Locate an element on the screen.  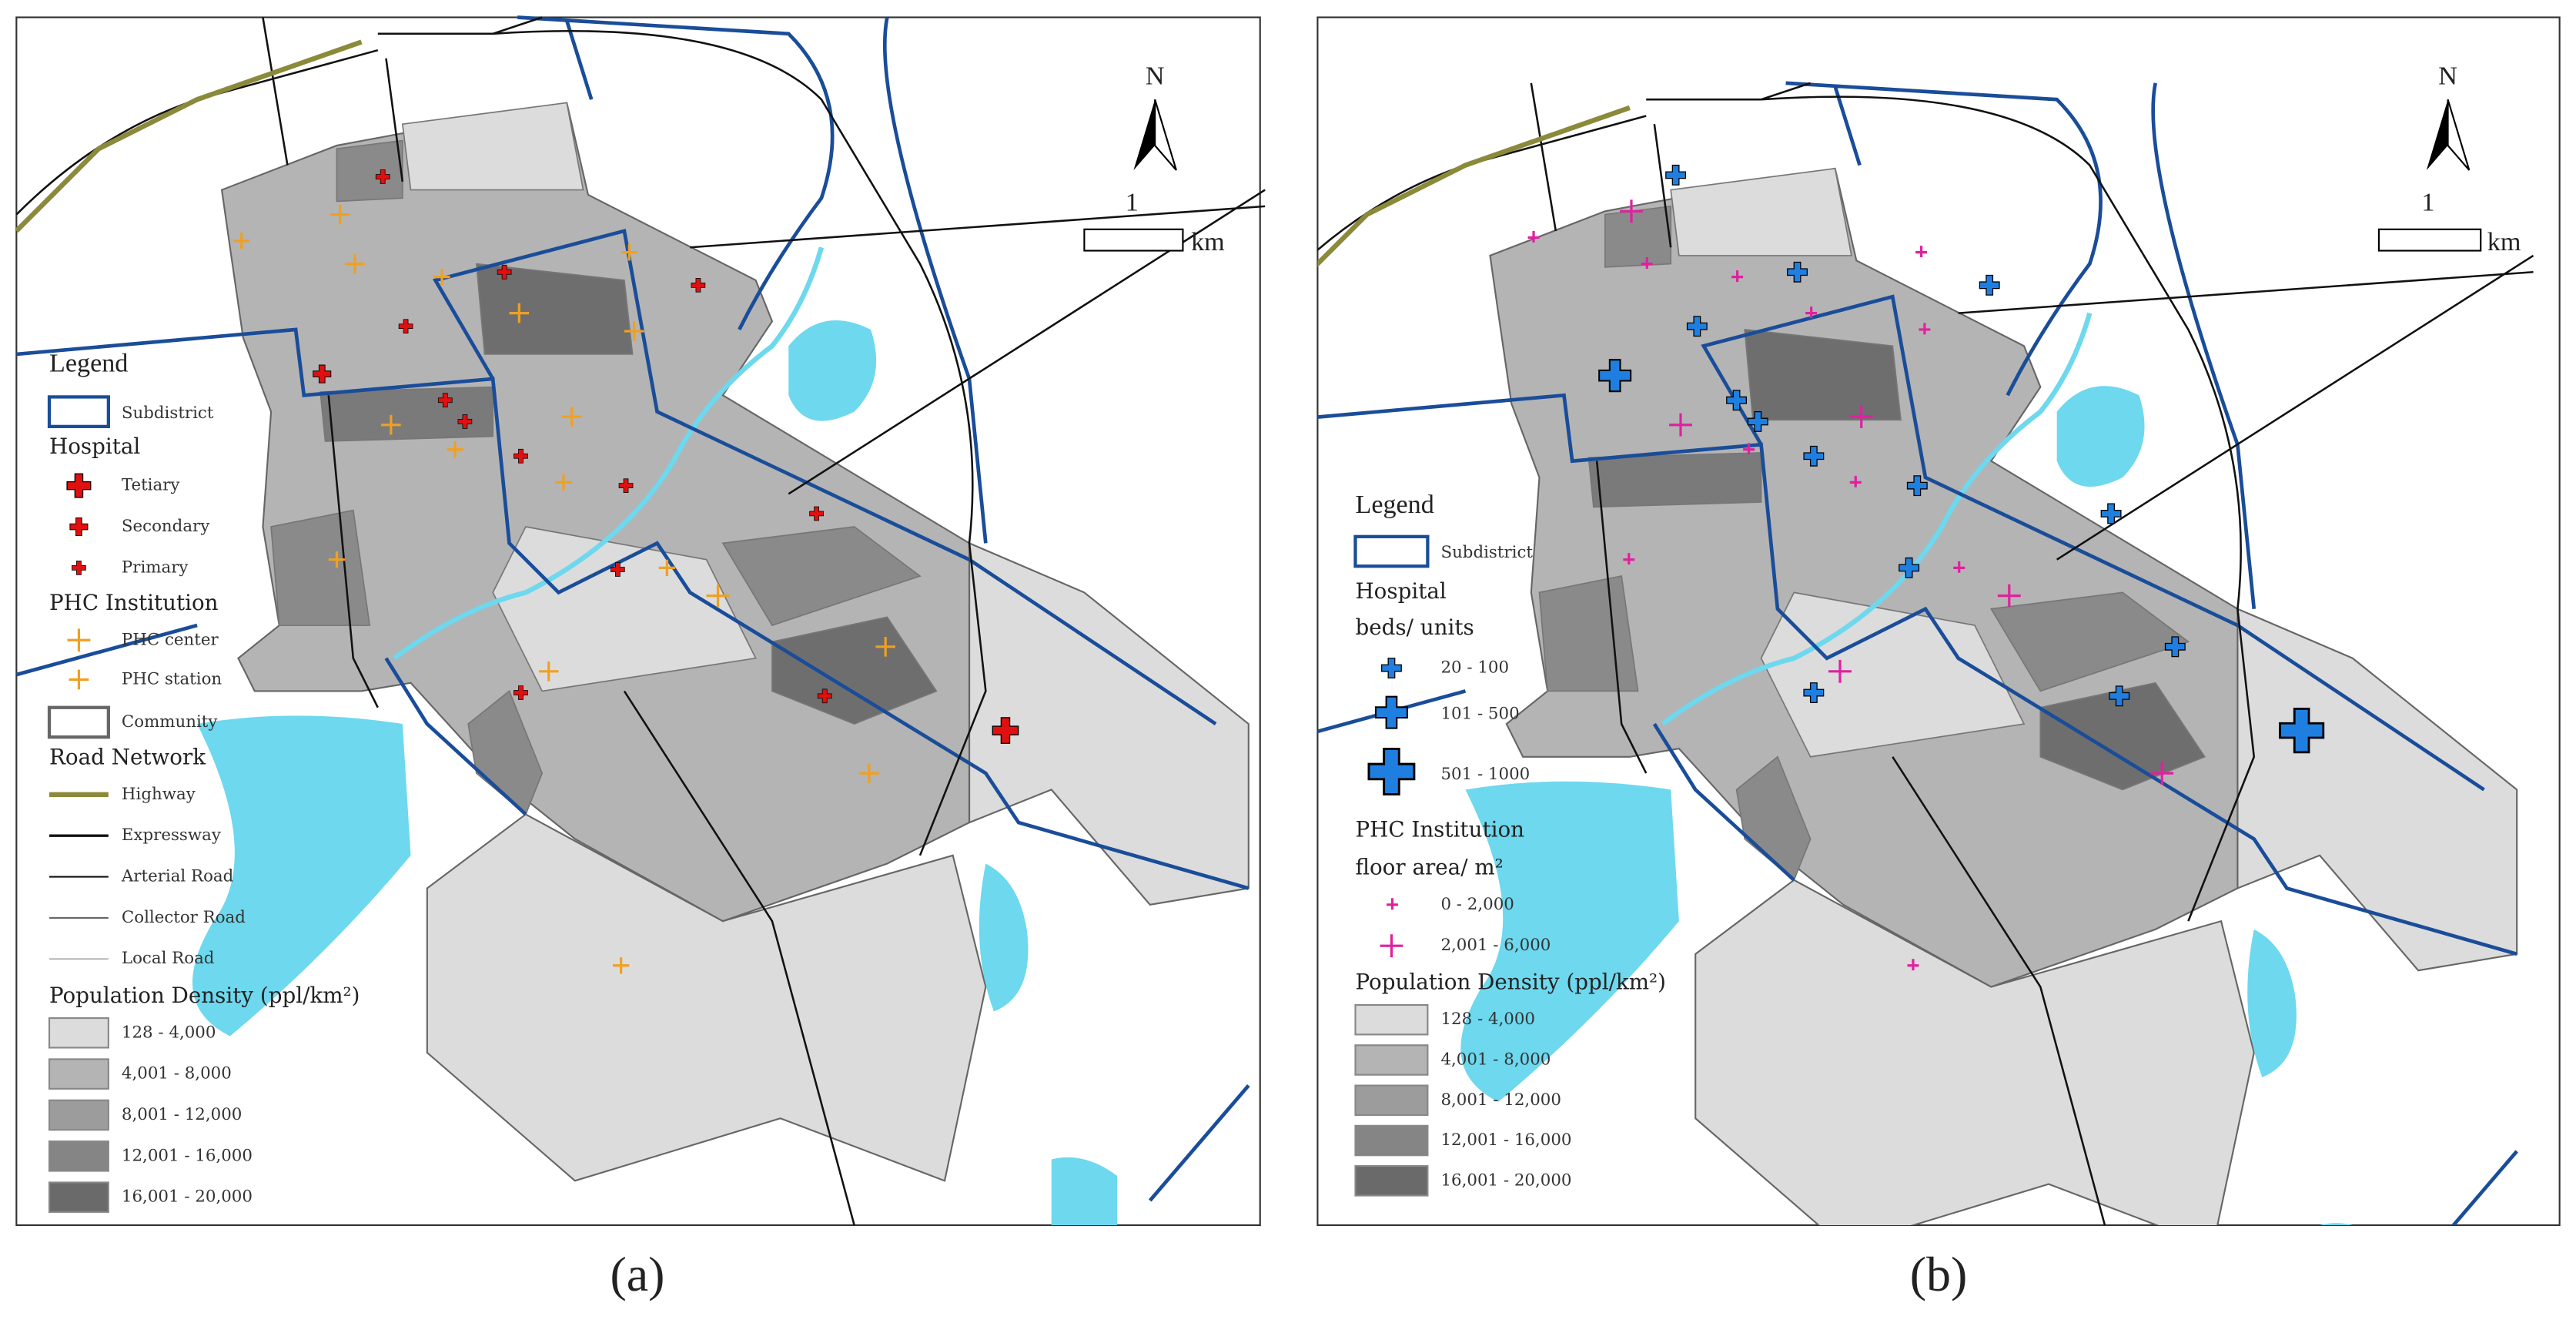
legend-item: 2,001 - 6,000 is located at coordinates (1495, 945).